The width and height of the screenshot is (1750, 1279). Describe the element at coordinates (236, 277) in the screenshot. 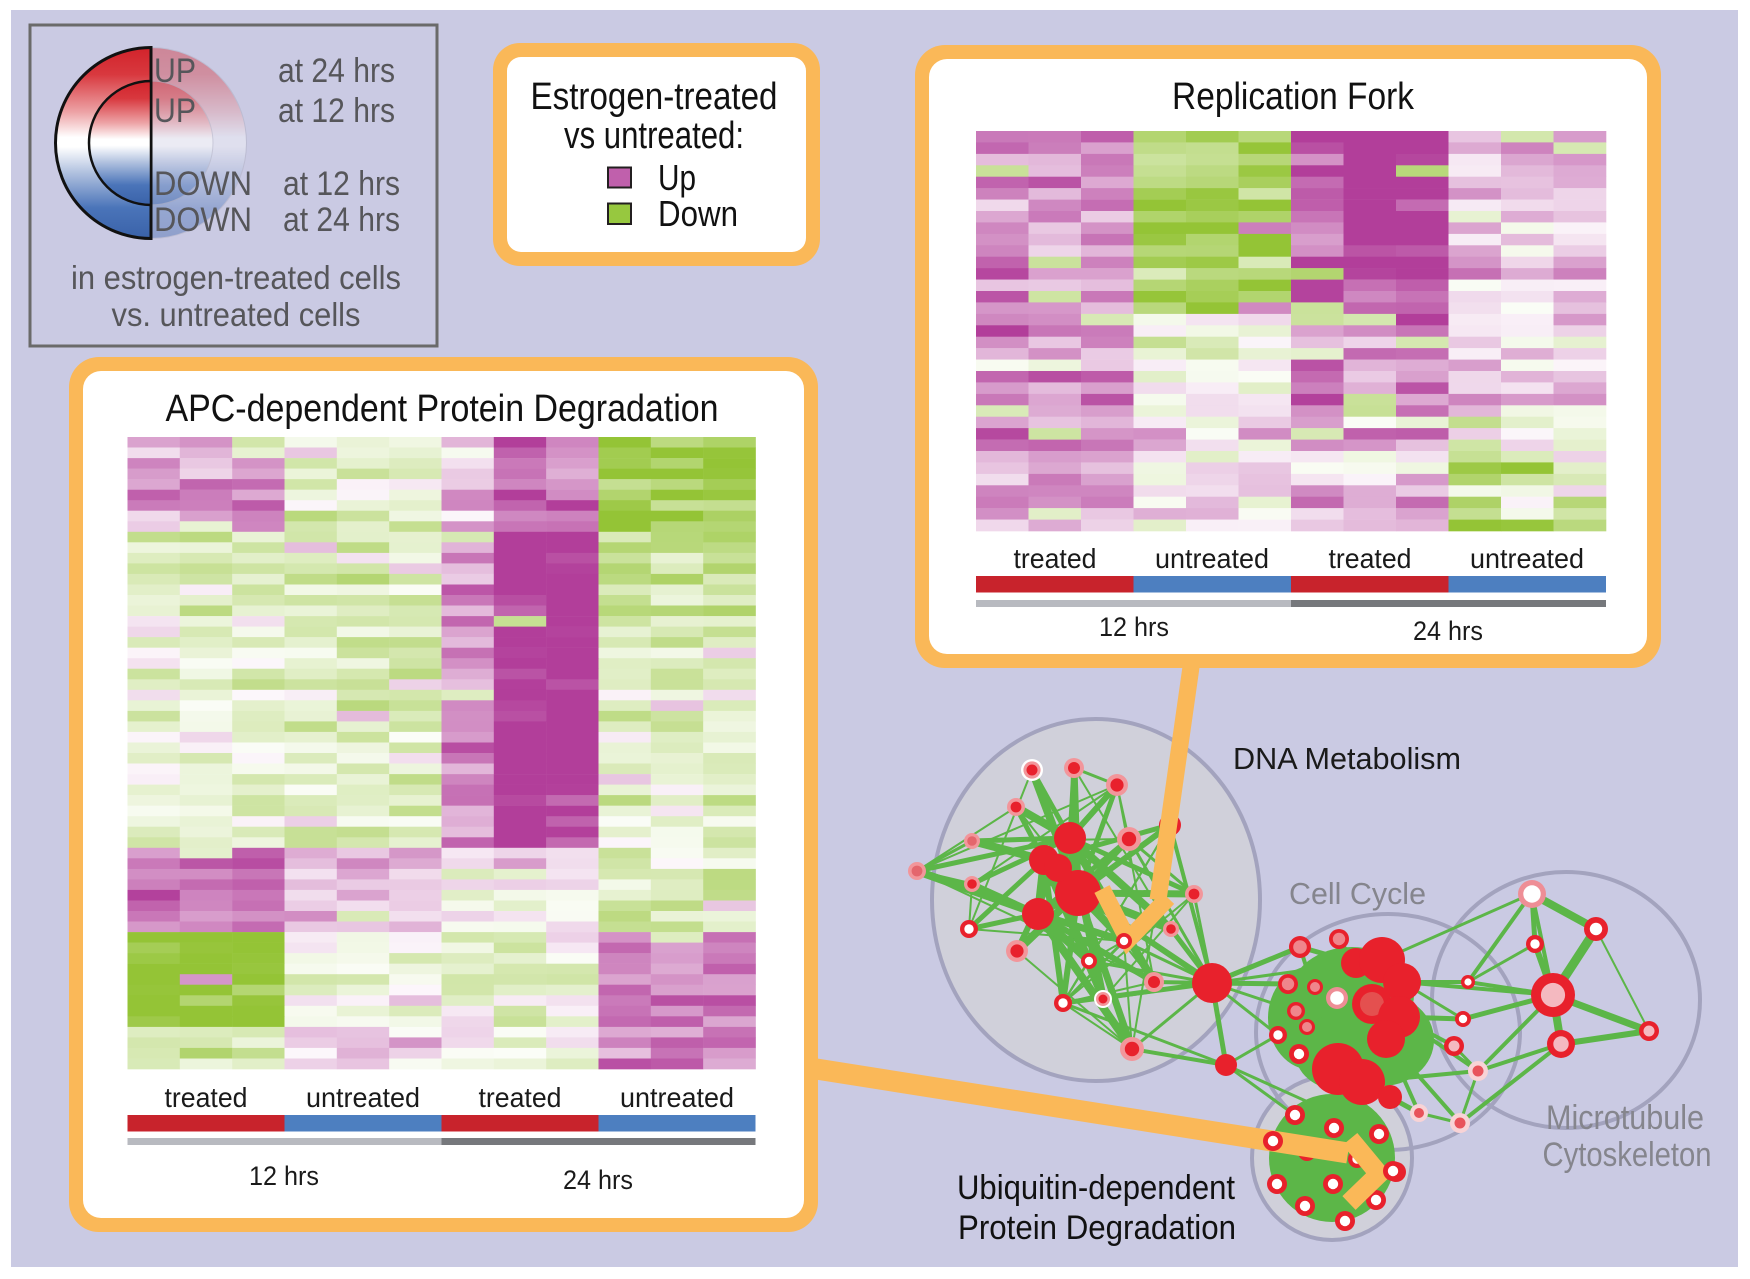

I see `svg-text: in estrogen-treated cells` at that location.